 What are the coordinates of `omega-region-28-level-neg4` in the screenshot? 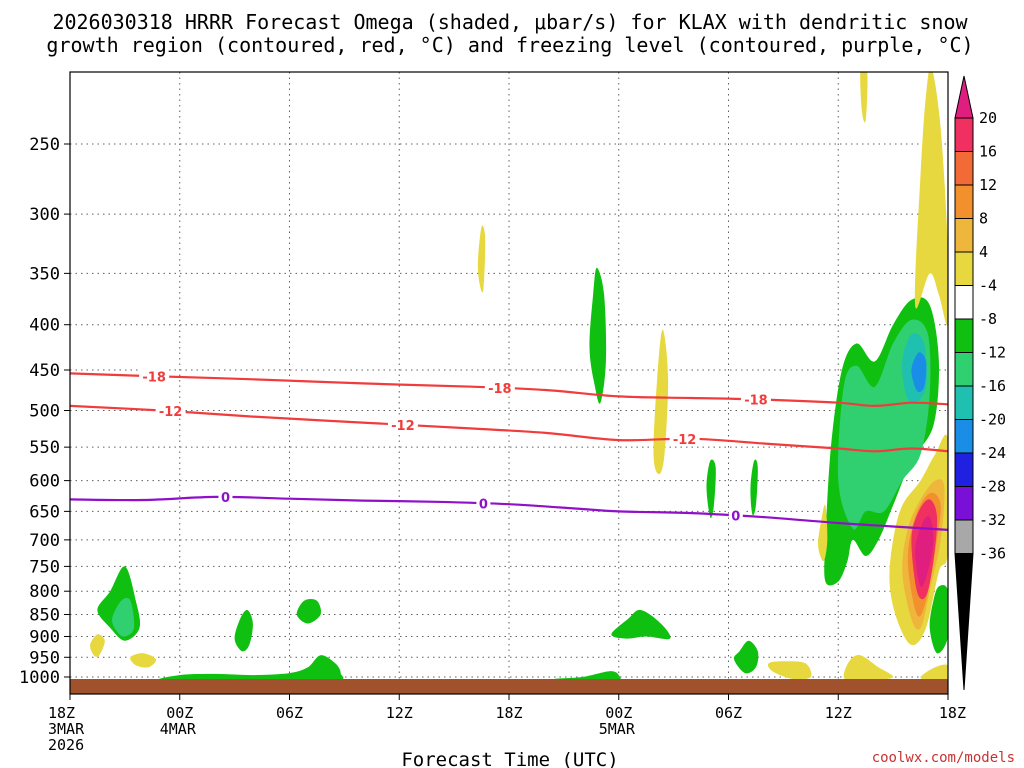 It's located at (746, 657).